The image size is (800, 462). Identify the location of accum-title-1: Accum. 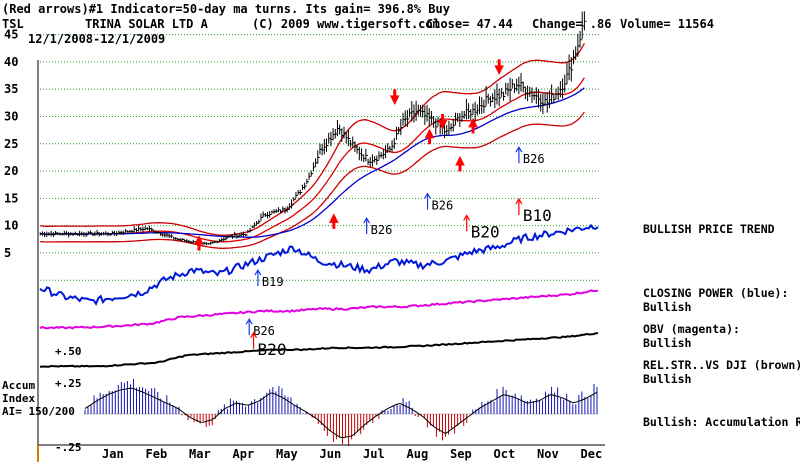
(19, 385).